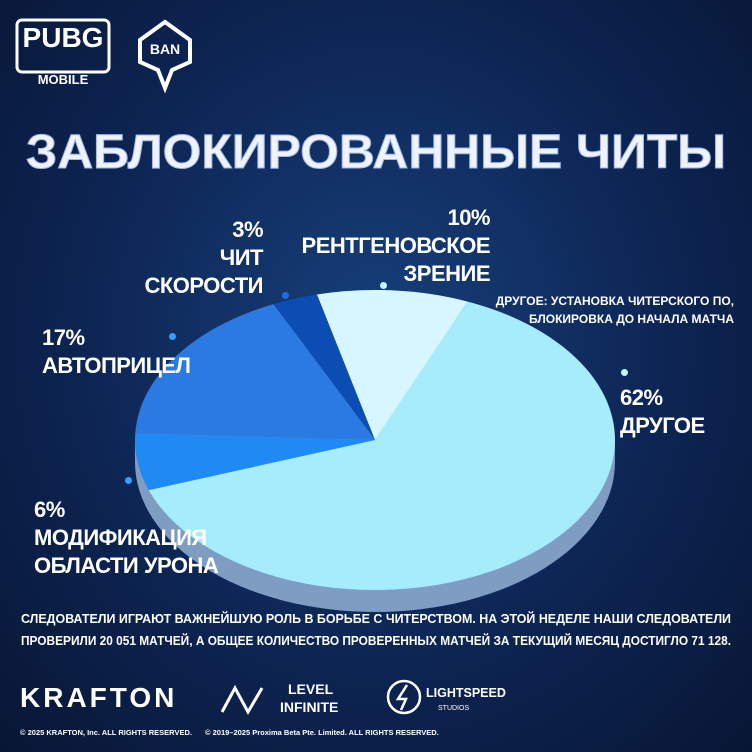 The width and height of the screenshot is (752, 752). I want to click on pubg-logo: PUBG, so click(63, 37).